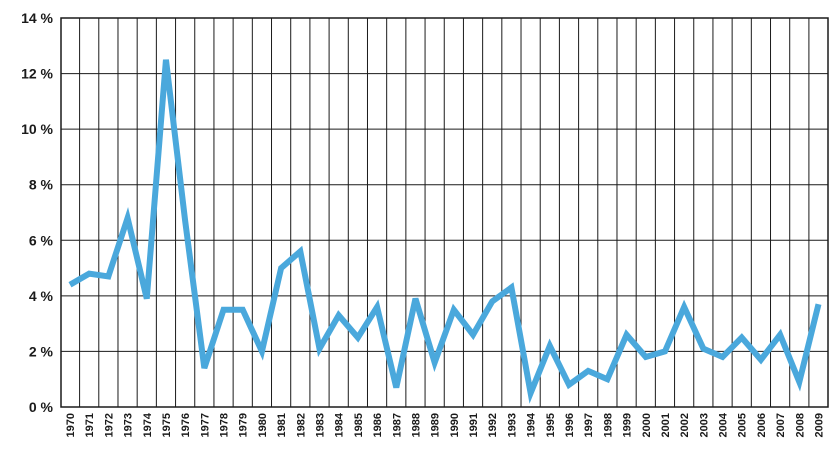  Describe the element at coordinates (608, 425) in the screenshot. I see `x-tick-label: 1998` at that location.